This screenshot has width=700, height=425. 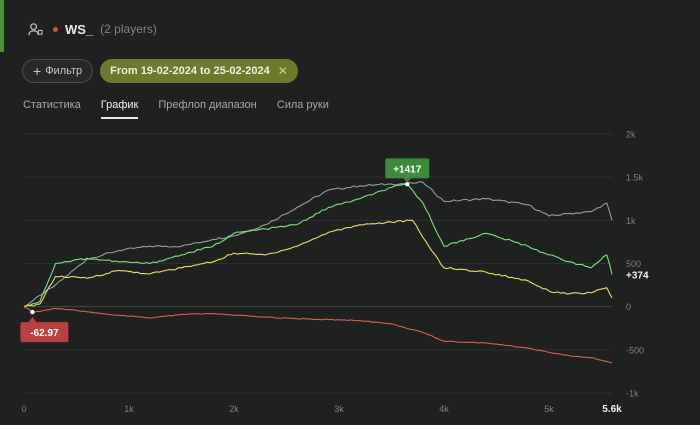 What do you see at coordinates (234, 409) in the screenshot?
I see `x-tick-label: 2k` at bounding box center [234, 409].